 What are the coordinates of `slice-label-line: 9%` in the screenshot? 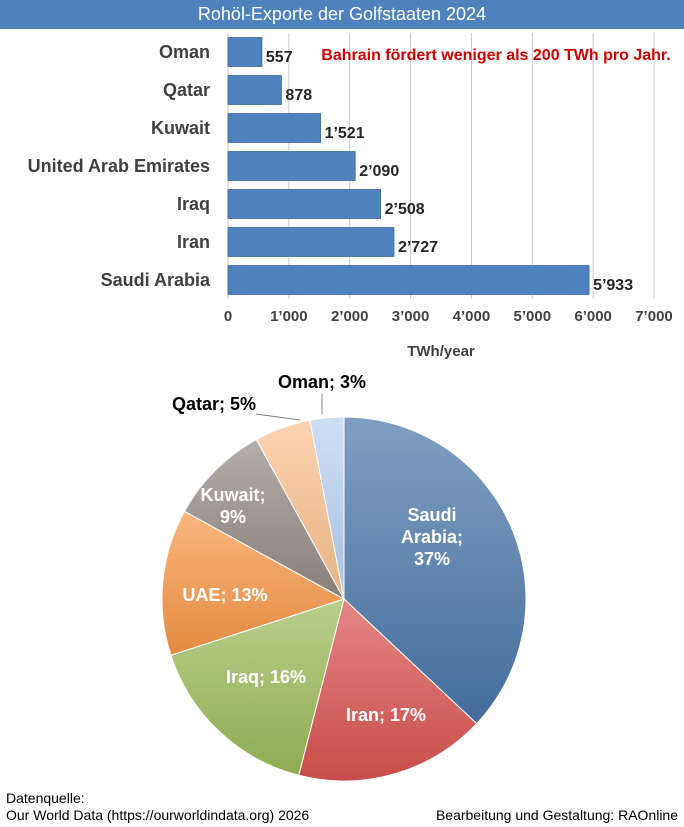 It's located at (233, 517).